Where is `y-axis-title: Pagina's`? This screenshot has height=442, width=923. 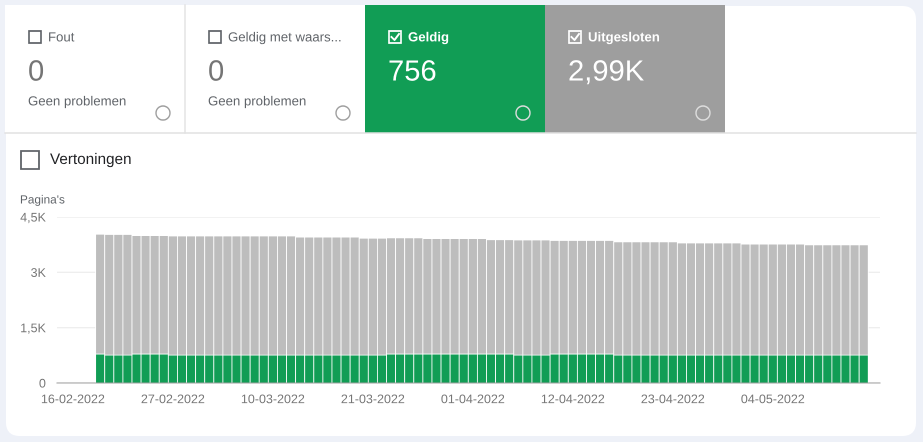
y-axis-title: Pagina's is located at coordinates (42, 200).